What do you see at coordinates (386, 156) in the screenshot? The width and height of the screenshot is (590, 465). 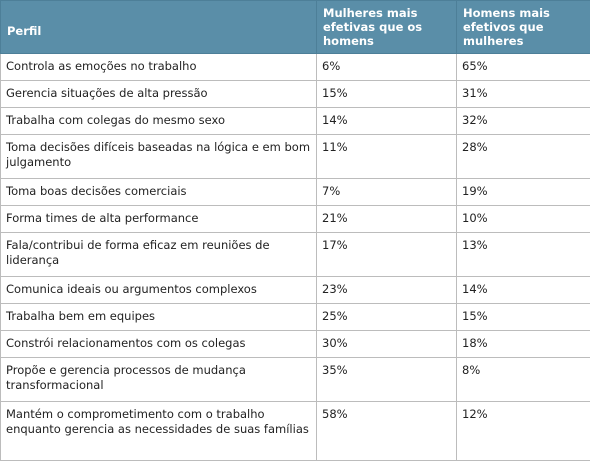 I see `mulheres-value-cell: 11%` at bounding box center [386, 156].